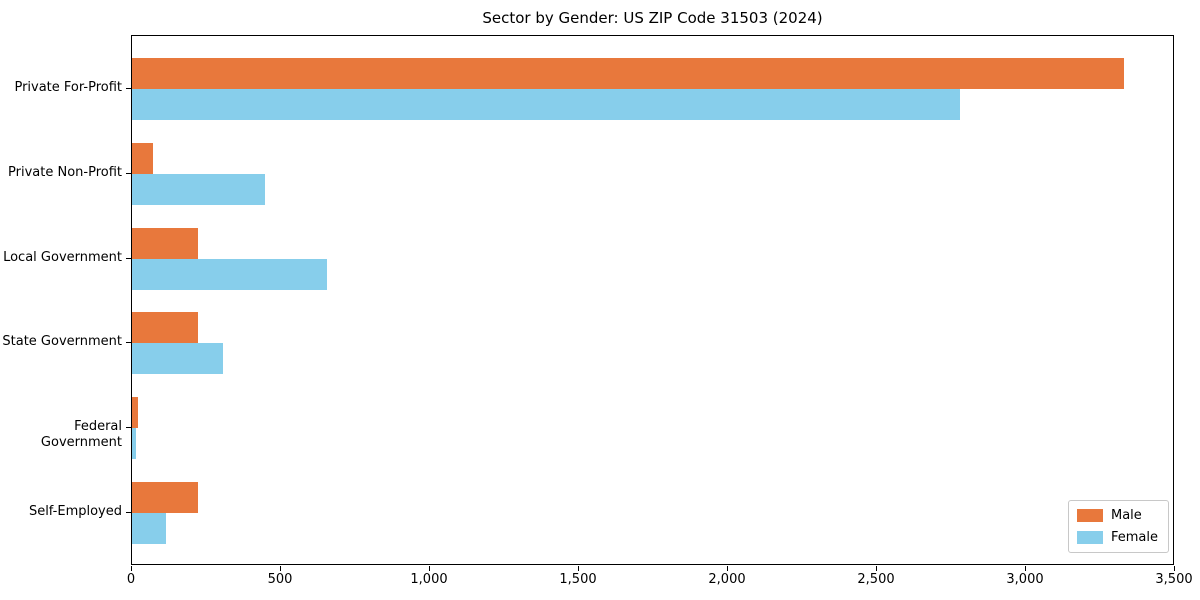 The image size is (1200, 600). Describe the element at coordinates (81, 435) in the screenshot. I see `y-tick-label-federal-government: Federal Government` at that location.